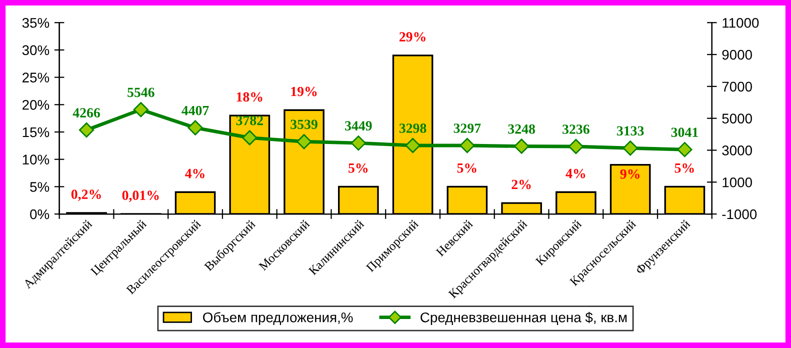 Image resolution: width=791 pixels, height=348 pixels. I want to click on data-label: 2%, so click(521, 185).